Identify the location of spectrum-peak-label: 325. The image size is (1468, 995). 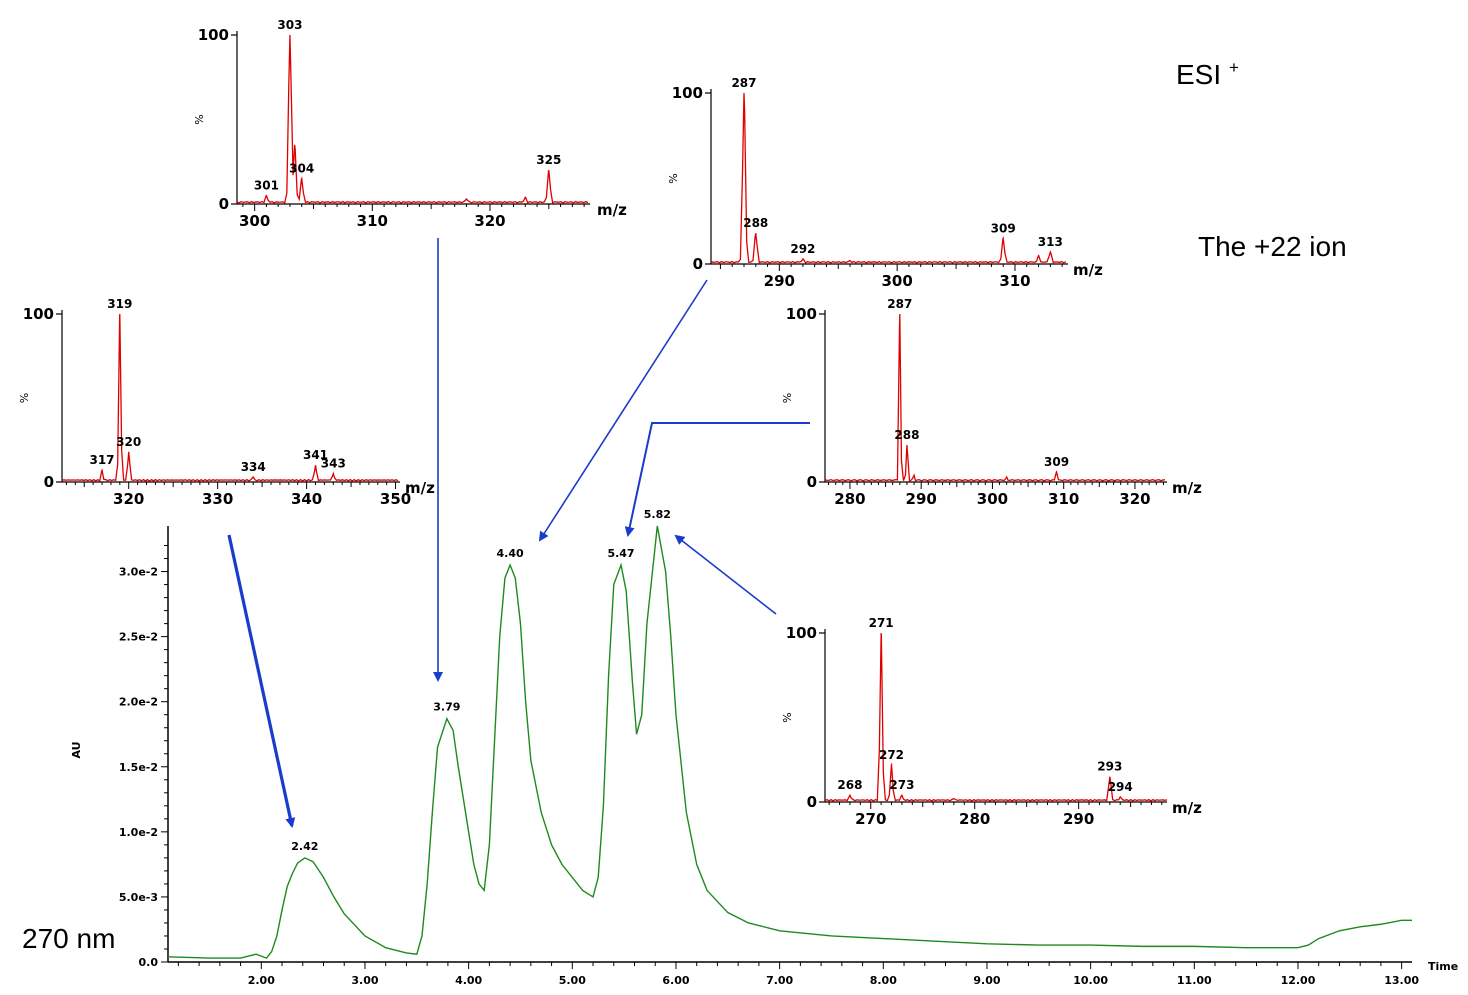
(548, 160).